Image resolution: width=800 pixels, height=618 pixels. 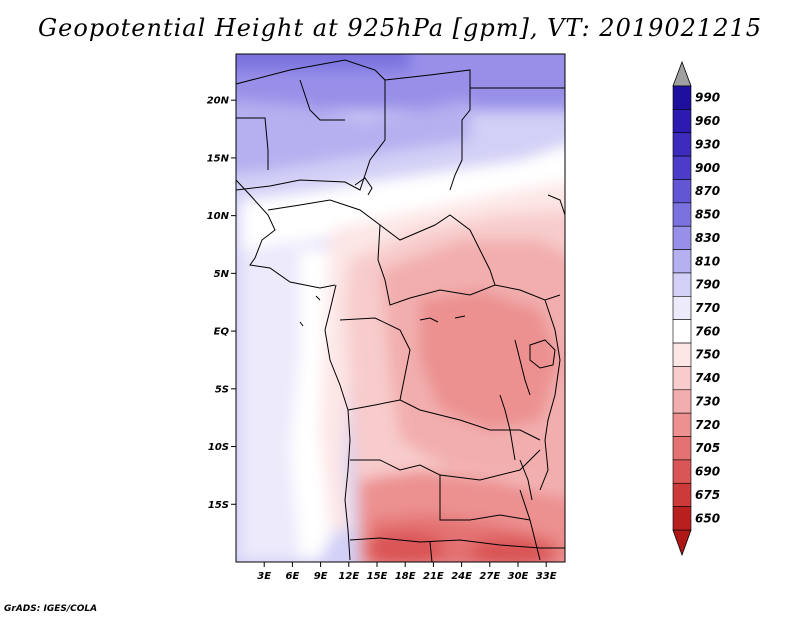 What do you see at coordinates (221, 303) in the screenshot?
I see `latitude-axis: 20N 15N 10N 5N EQ 5S 10S 15S` at bounding box center [221, 303].